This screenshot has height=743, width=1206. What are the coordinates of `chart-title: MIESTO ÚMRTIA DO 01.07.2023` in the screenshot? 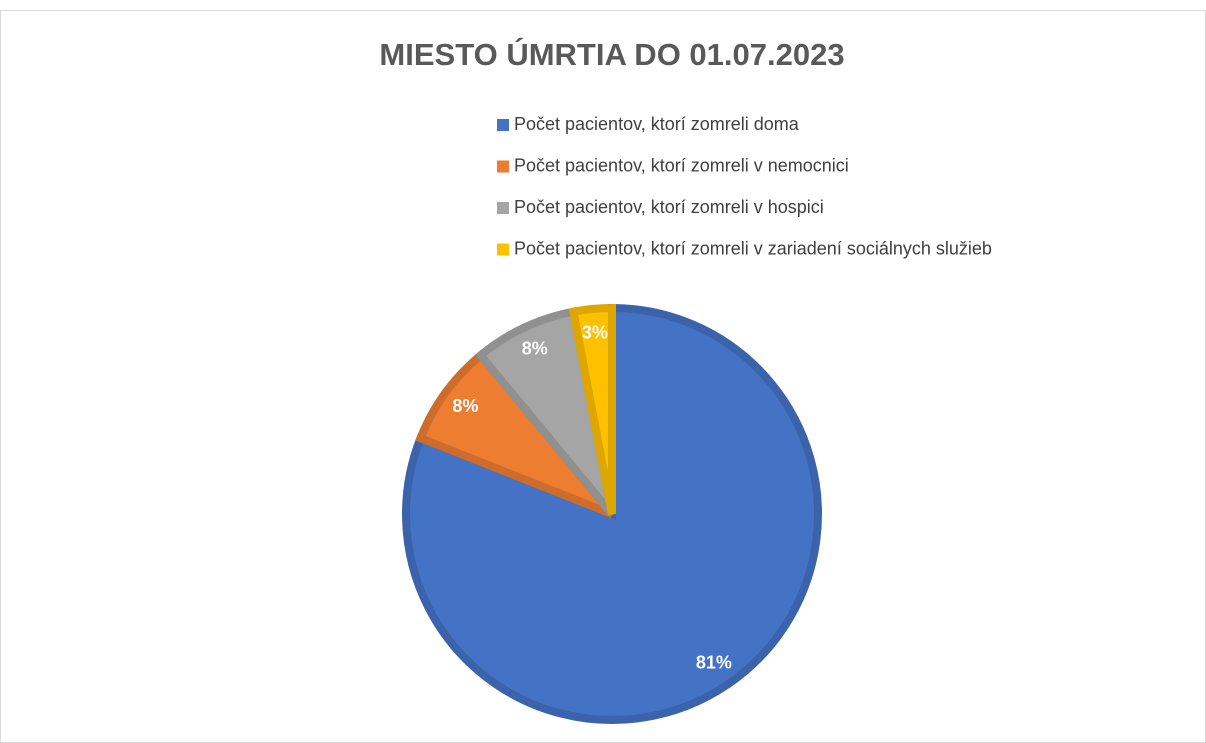 It's located at (611, 54).